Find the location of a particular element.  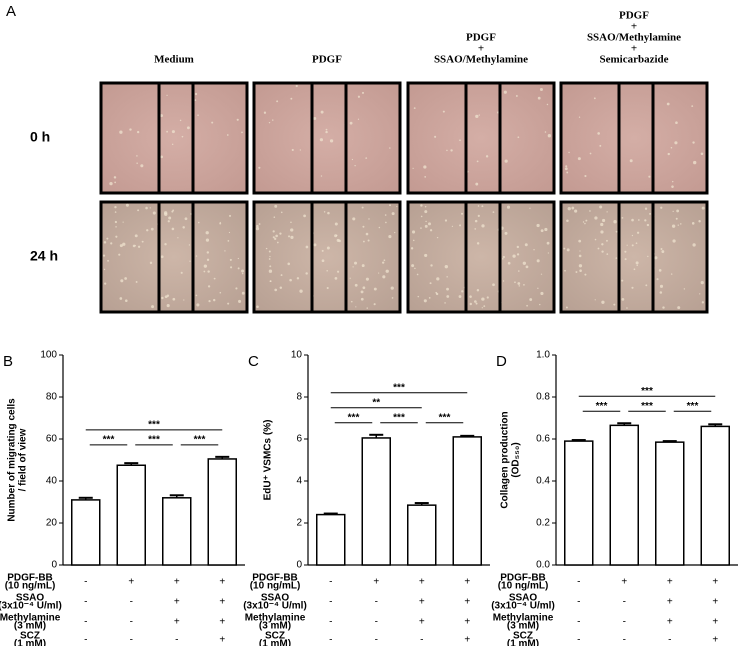

y-tick-label: 0 is located at coordinates (299, 565).